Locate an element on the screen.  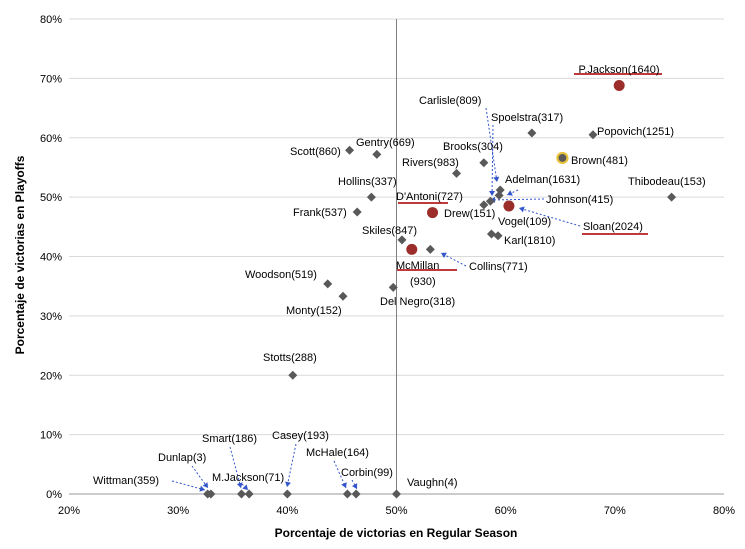
label-popovich-1251: Popovich(1251) is located at coordinates (635, 132).